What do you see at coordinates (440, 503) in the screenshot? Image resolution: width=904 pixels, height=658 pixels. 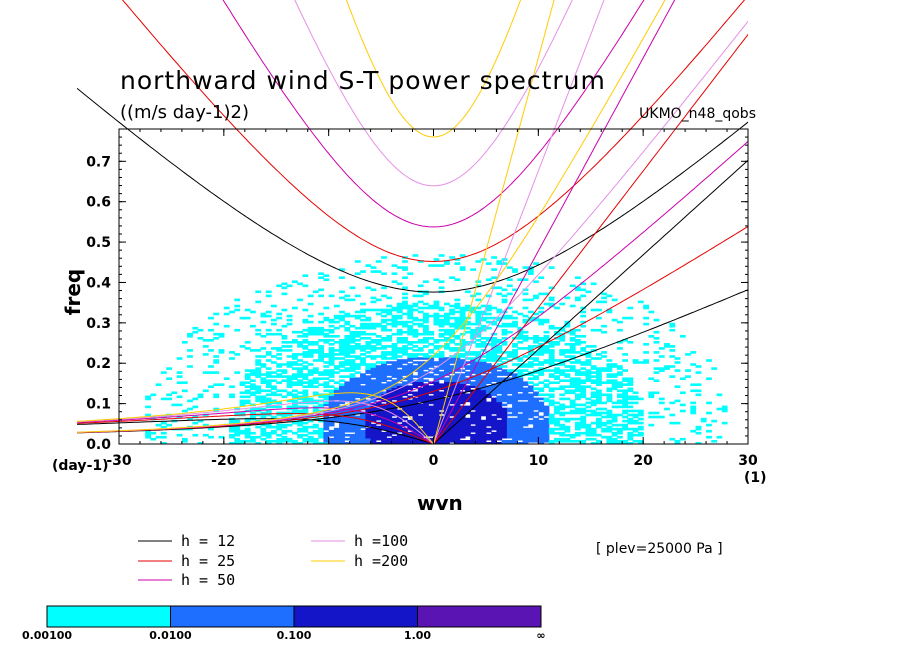 I see `x-axis-label: wvn` at bounding box center [440, 503].